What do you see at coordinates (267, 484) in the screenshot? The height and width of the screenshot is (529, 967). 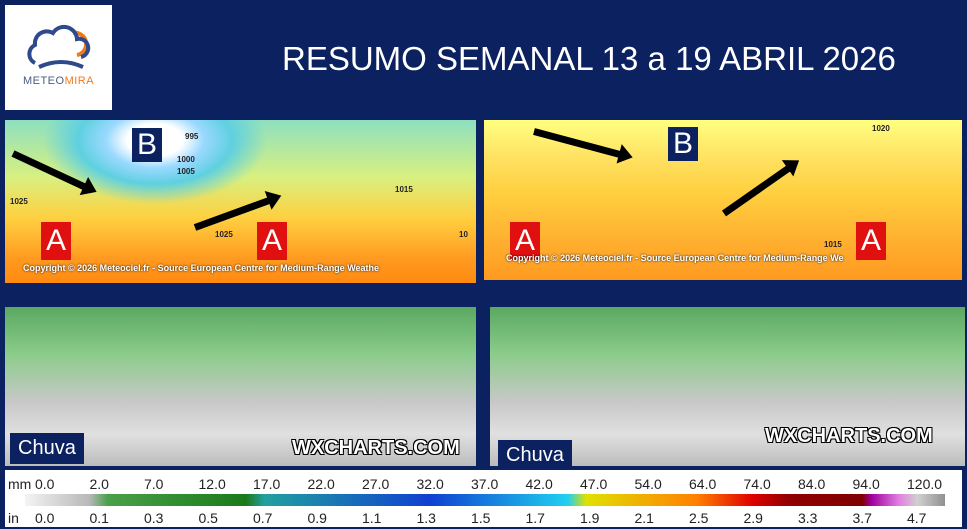 I see `scale-value: 17.0` at bounding box center [267, 484].